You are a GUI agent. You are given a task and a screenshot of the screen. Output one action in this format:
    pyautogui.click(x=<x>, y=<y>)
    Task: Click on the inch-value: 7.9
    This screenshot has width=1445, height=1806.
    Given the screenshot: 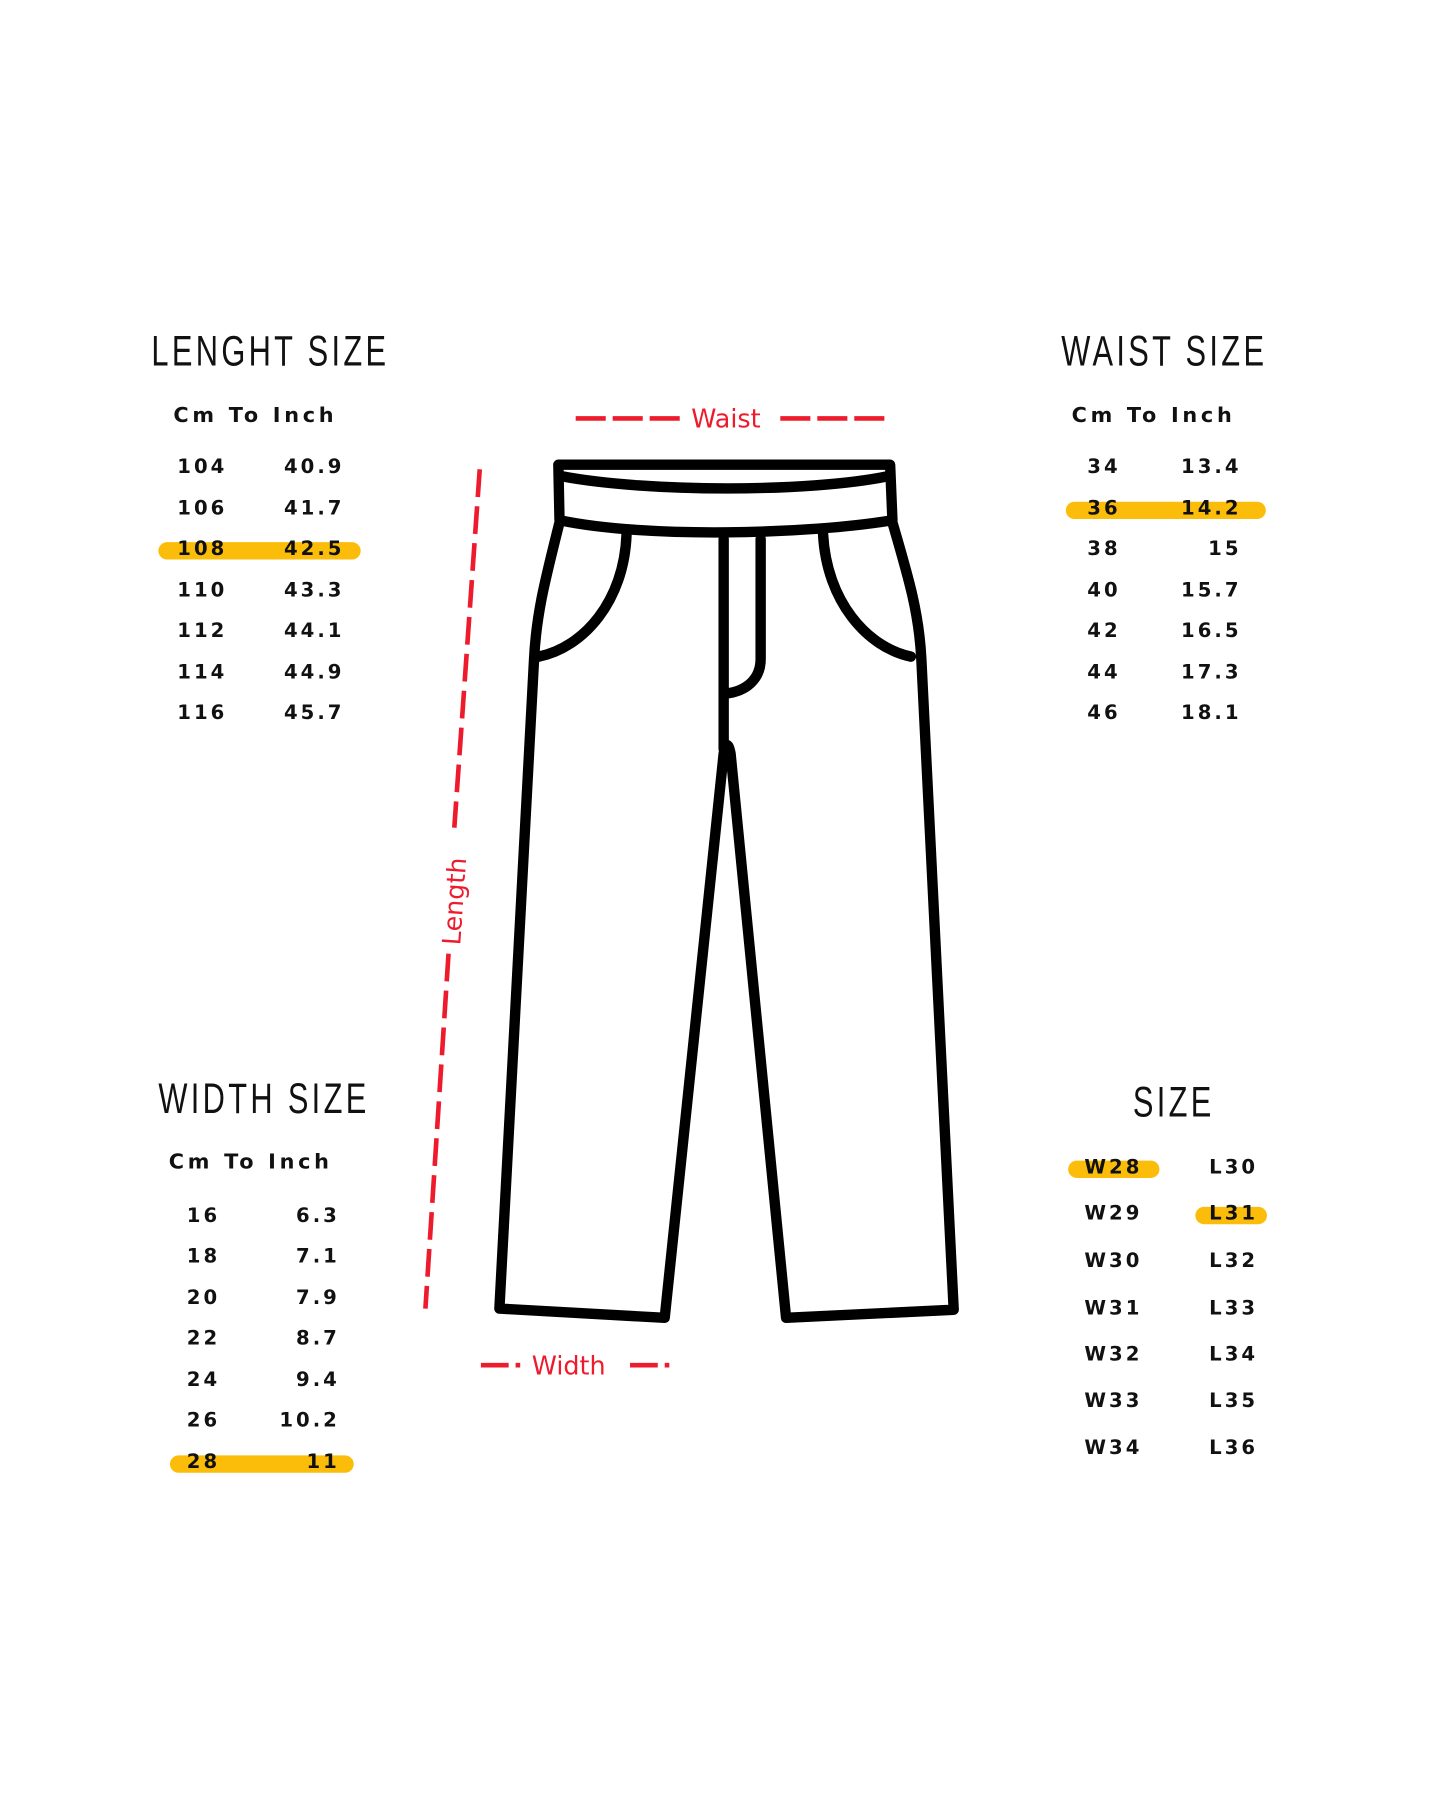 What is the action you would take?
    pyautogui.click(x=318, y=1298)
    